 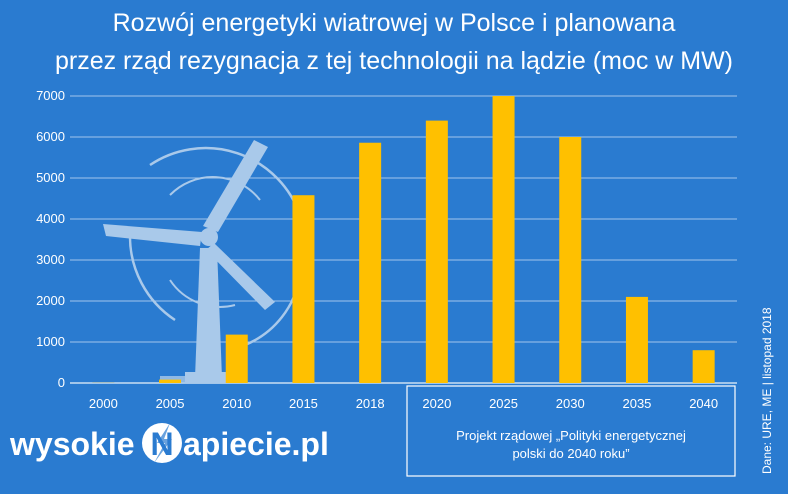 I want to click on bar-2005, so click(x=170, y=381).